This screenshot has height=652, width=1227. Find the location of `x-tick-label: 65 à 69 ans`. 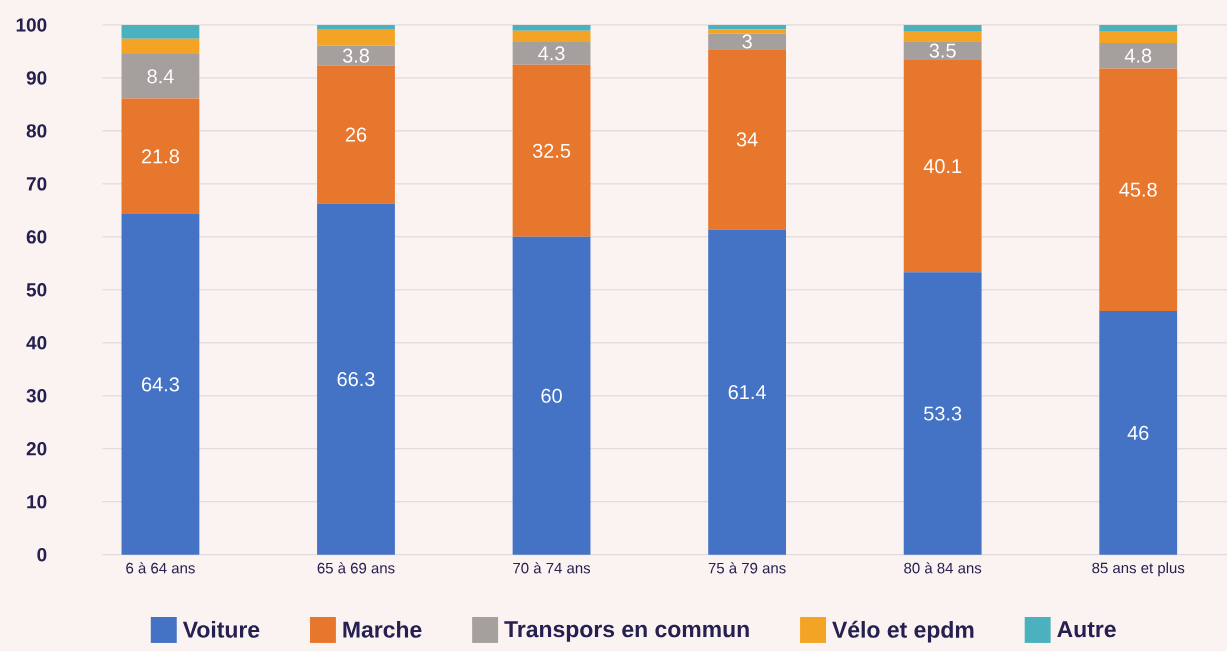

x-tick-label: 65 à 69 ans is located at coordinates (356, 568).